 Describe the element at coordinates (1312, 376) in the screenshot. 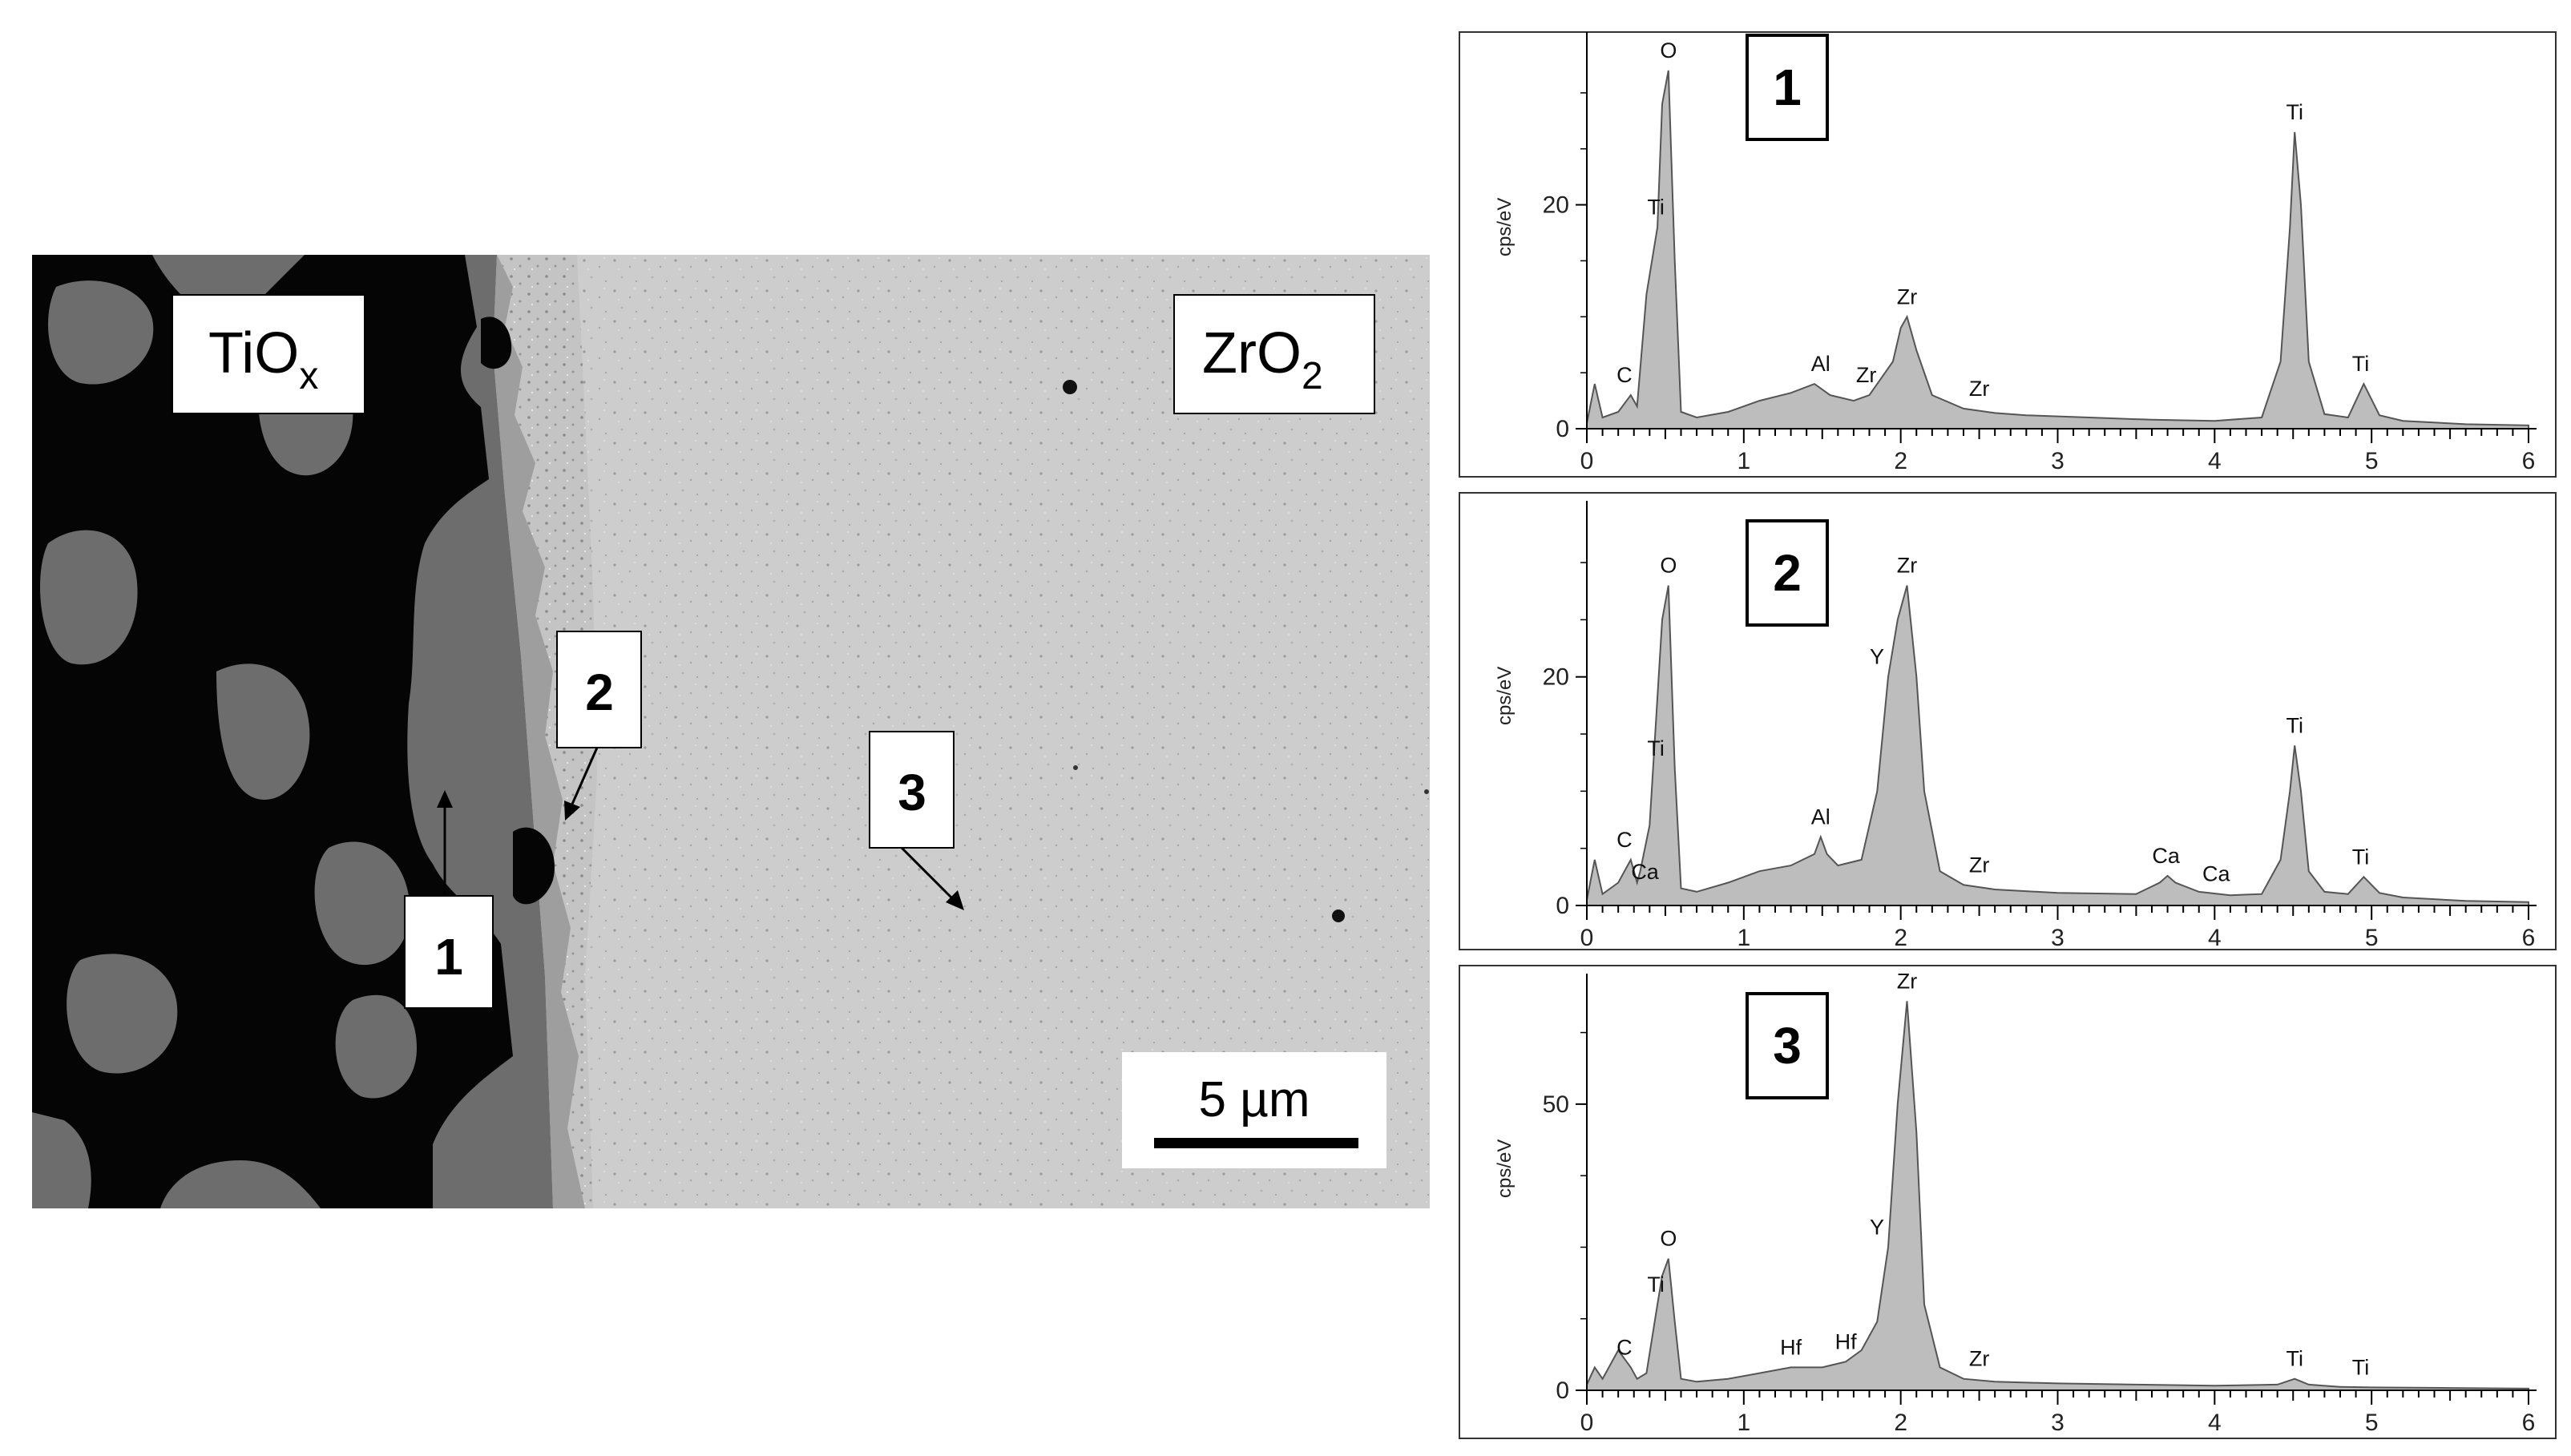

I see `phase-label-zro2-sub: 2` at that location.